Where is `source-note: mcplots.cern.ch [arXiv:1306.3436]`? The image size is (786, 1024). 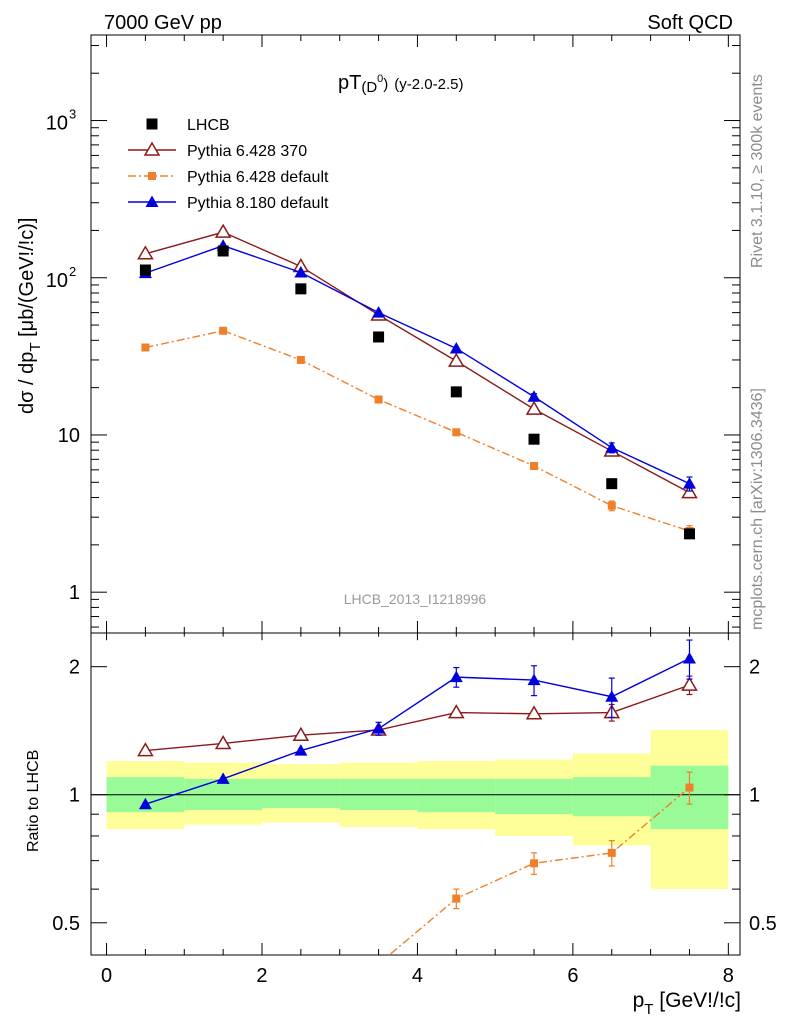
source-note: mcplots.cern.ch [arXiv:1306.3436] is located at coordinates (757, 509).